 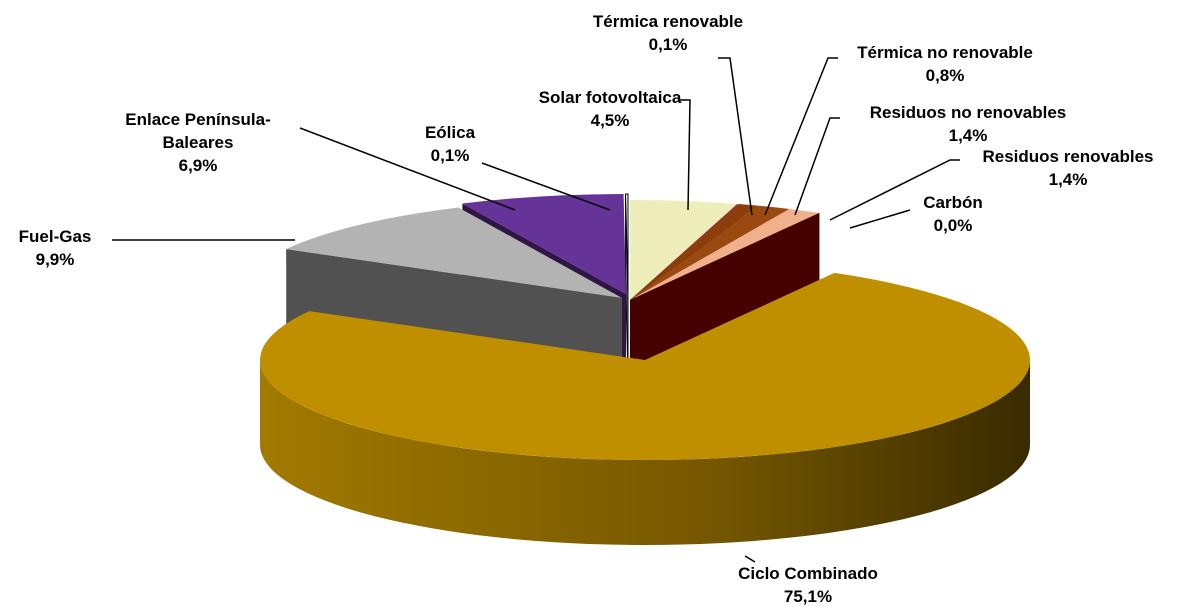 What do you see at coordinates (968, 112) in the screenshot?
I see `category-label: Residuos no renovables` at bounding box center [968, 112].